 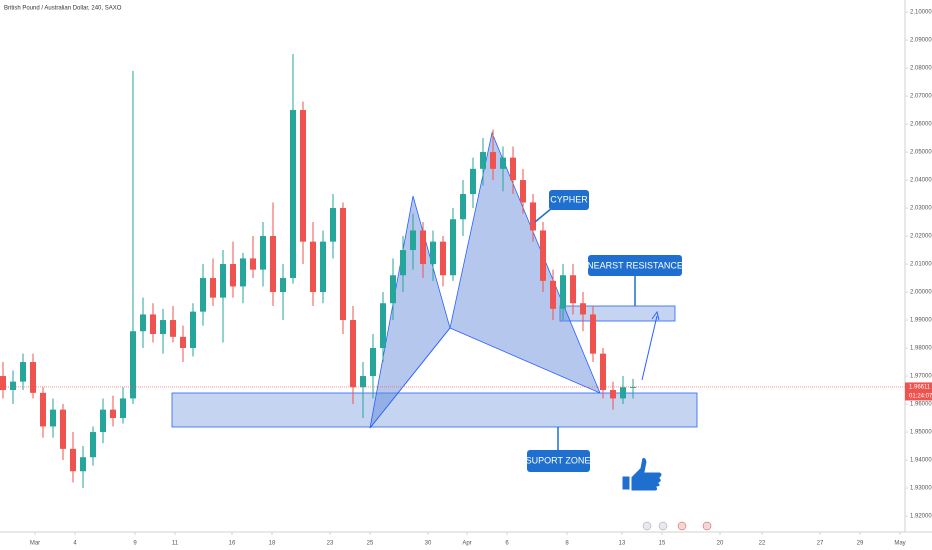 What do you see at coordinates (330, 544) in the screenshot?
I see `x-tick-label: 23` at bounding box center [330, 544].